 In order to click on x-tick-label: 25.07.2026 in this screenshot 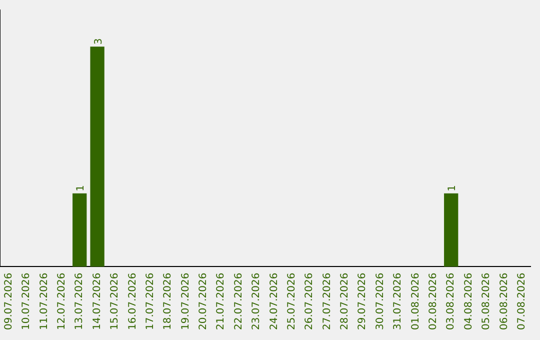, I will do `click(292, 301)`.